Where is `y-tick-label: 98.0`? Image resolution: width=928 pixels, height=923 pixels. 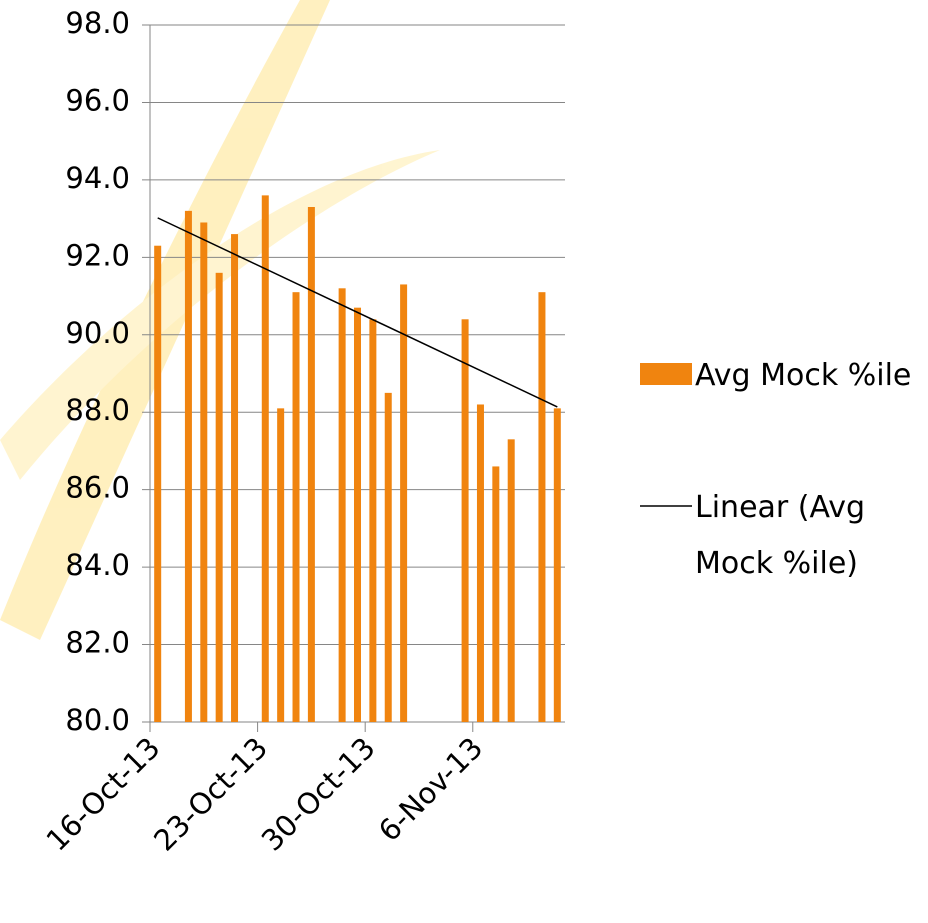
y-tick-label: 98.0 is located at coordinates (97, 23).